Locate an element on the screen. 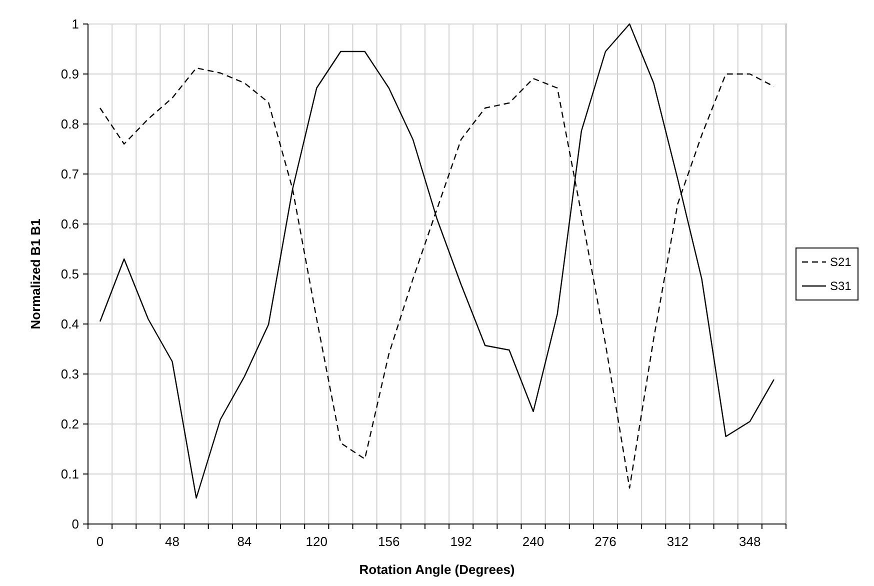 The width and height of the screenshot is (874, 586). y-tick-label: 0.4 is located at coordinates (69, 324).